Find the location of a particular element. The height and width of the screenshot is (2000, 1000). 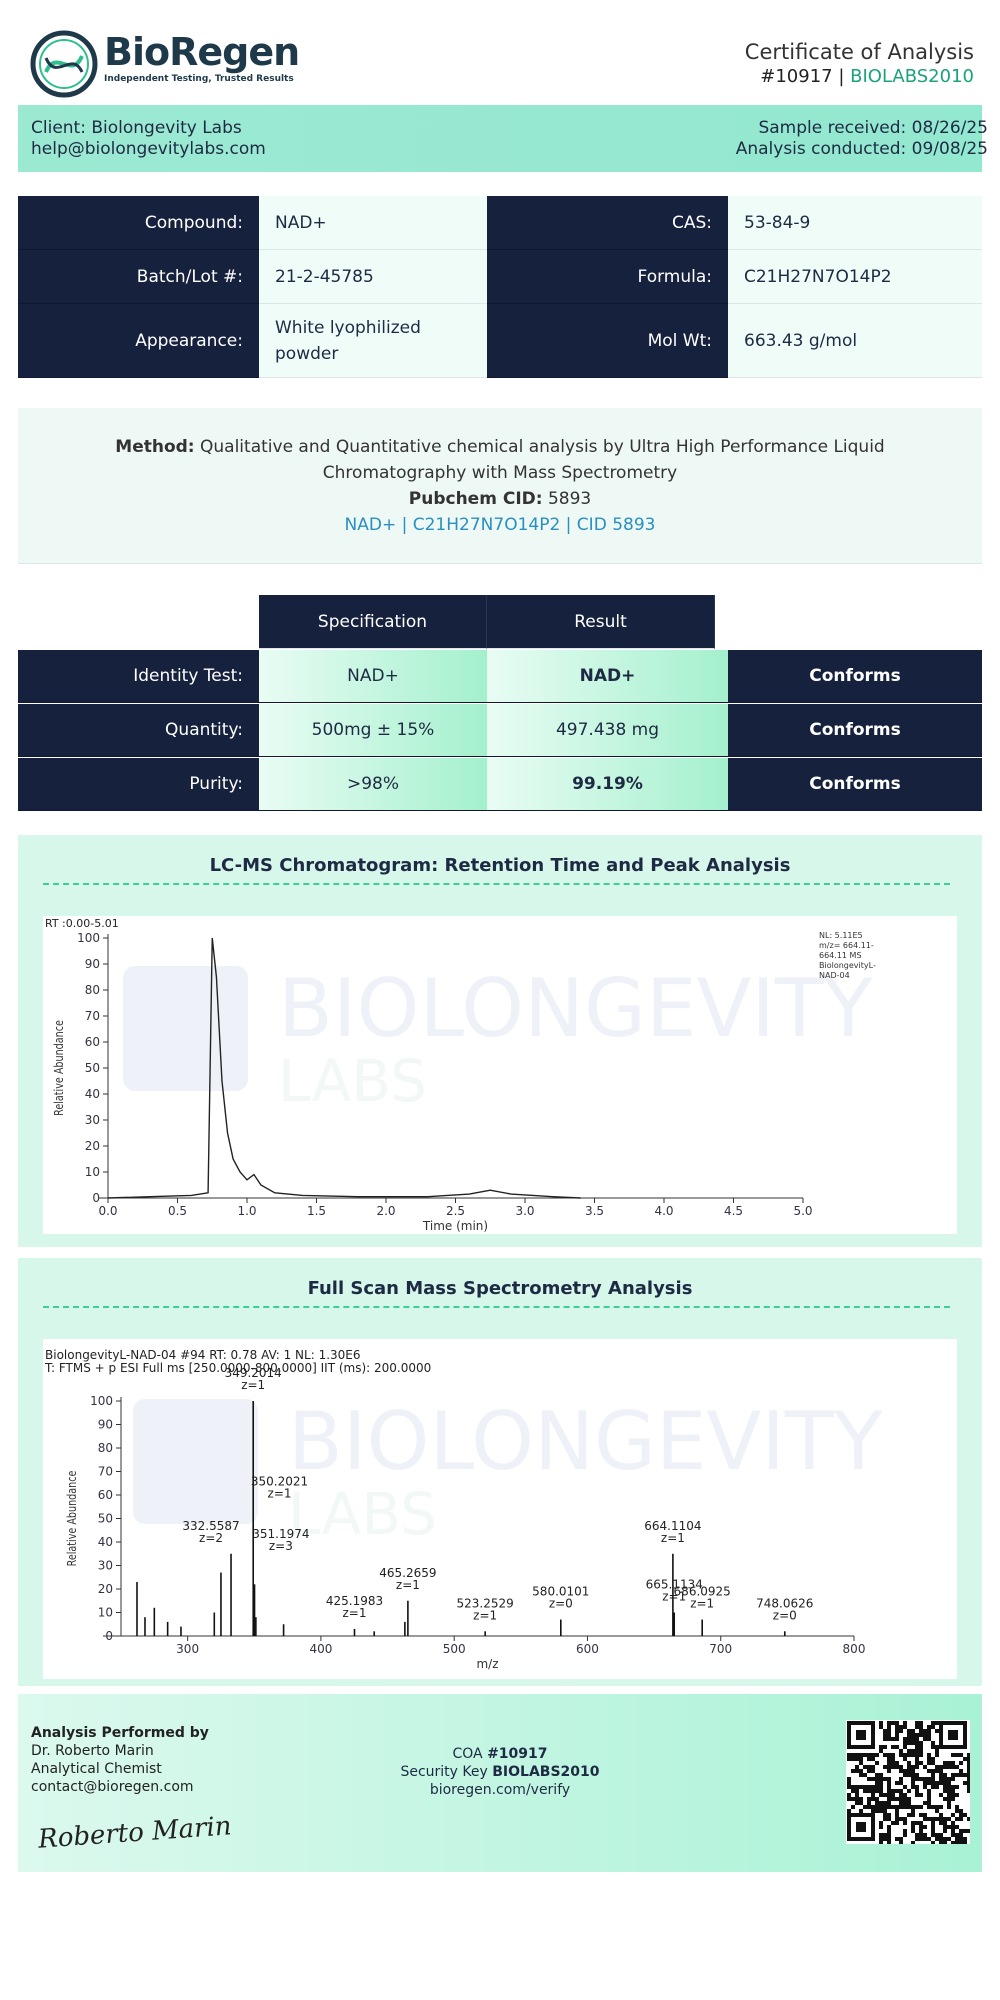

peak-mz: 425.1983 is located at coordinates (354, 1601).